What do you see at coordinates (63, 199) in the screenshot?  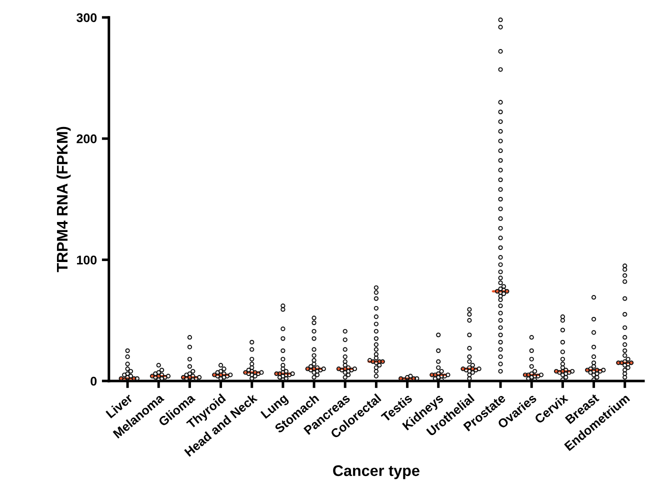 I see `y-axis-title: TRPM4 RNA (FPKM)` at bounding box center [63, 199].